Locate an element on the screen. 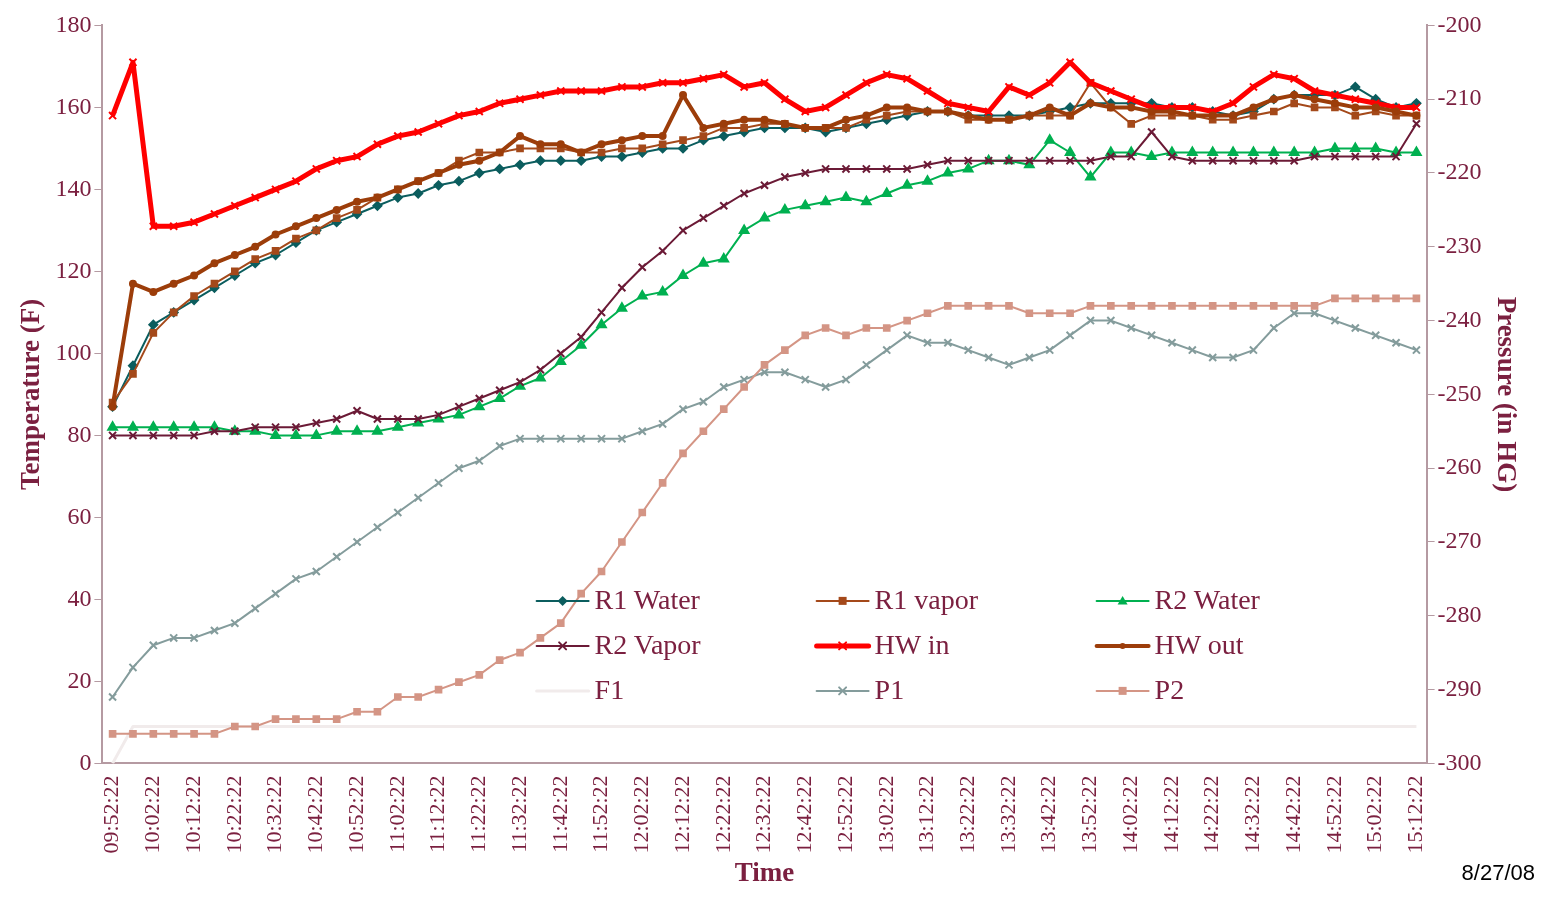 The image size is (1543, 906). x-tick-label: 12:52:22 is located at coordinates (844, 814).